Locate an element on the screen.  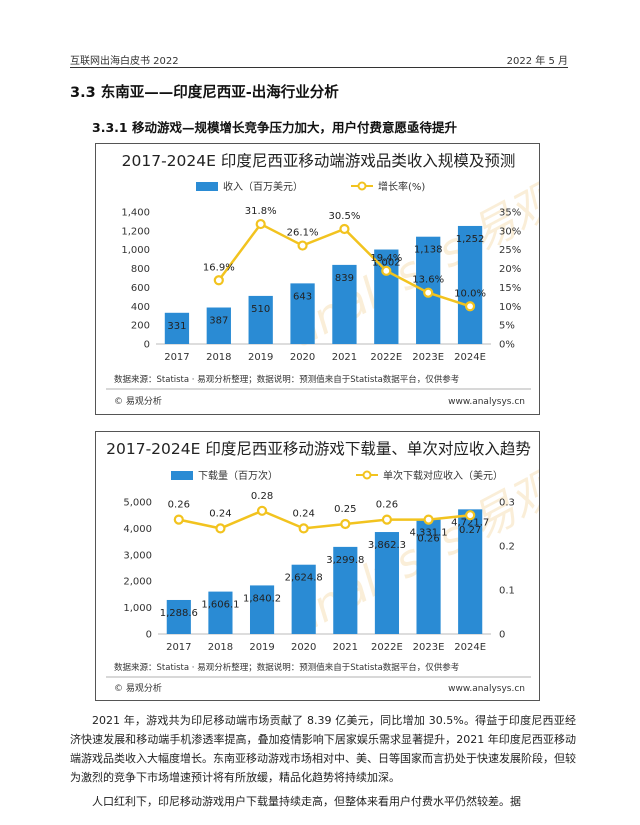
right-axis-tick: 5% is located at coordinates (507, 326).